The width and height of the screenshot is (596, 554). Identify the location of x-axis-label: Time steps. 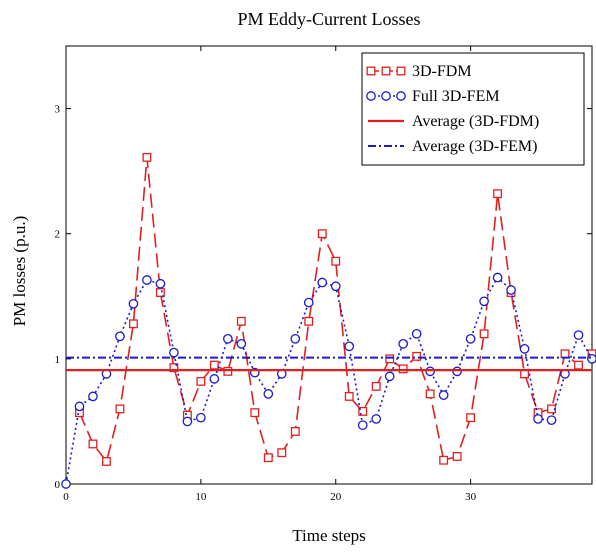
(329, 535).